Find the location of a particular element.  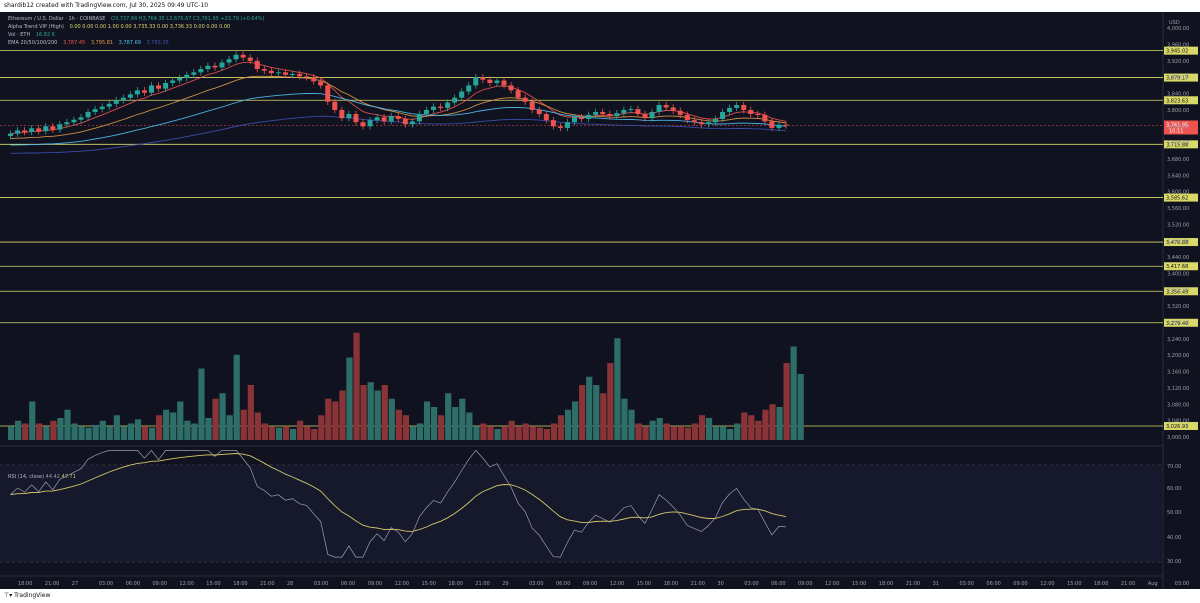

time-tick-label: Aug is located at coordinates (1153, 584).